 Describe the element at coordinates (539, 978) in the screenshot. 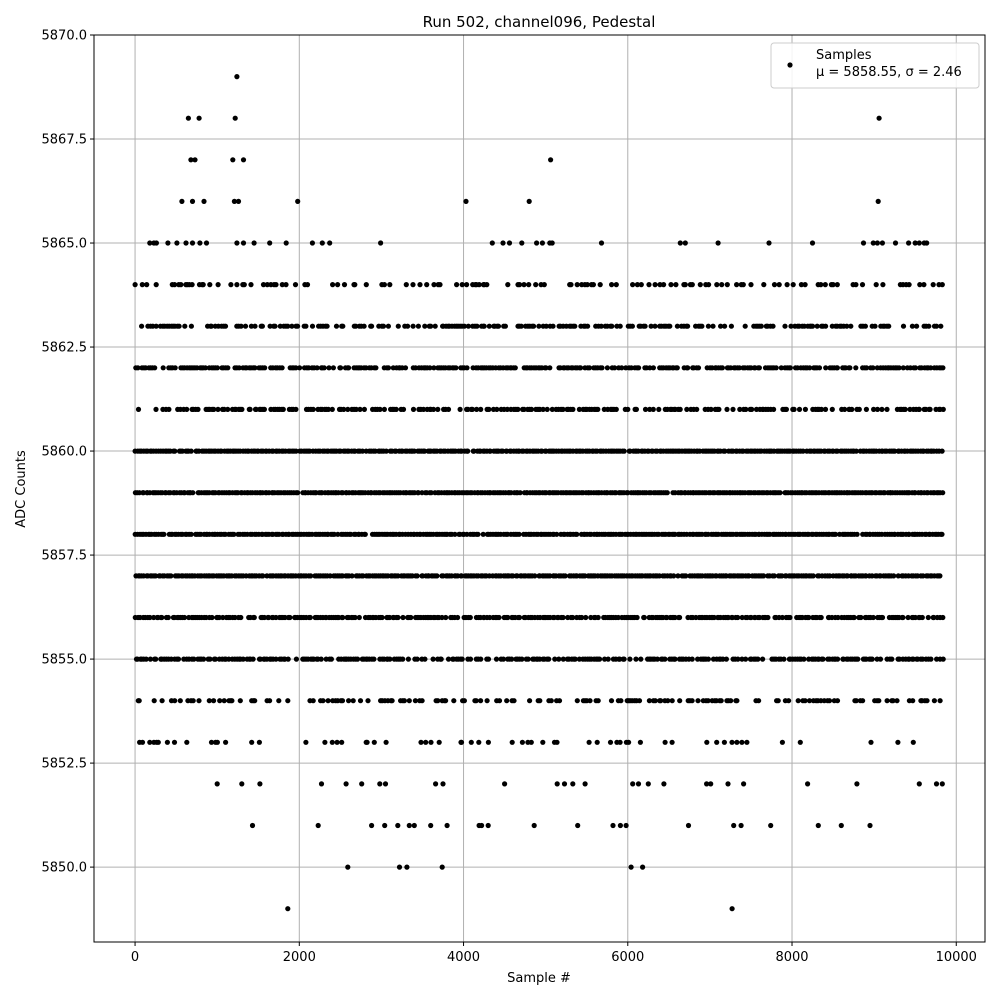

I see `x-axis-label: Sample #` at that location.